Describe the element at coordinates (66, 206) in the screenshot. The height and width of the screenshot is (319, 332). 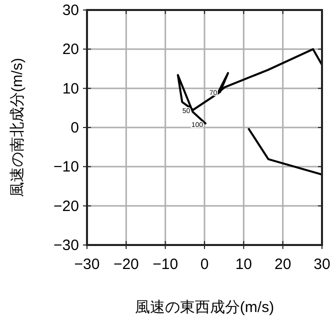
I see `y-tick-label: −20` at that location.